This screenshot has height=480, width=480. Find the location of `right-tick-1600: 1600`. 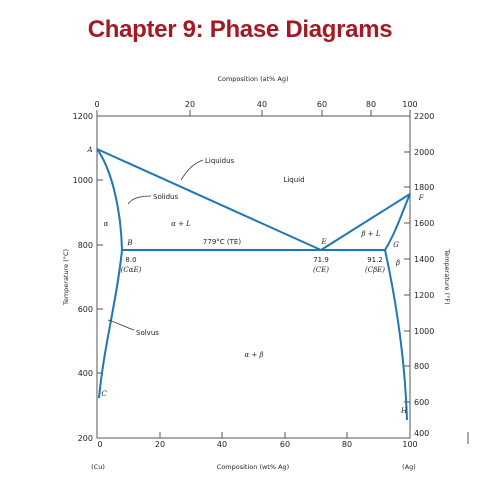

right-tick-1600: 1600 is located at coordinates (424, 223).